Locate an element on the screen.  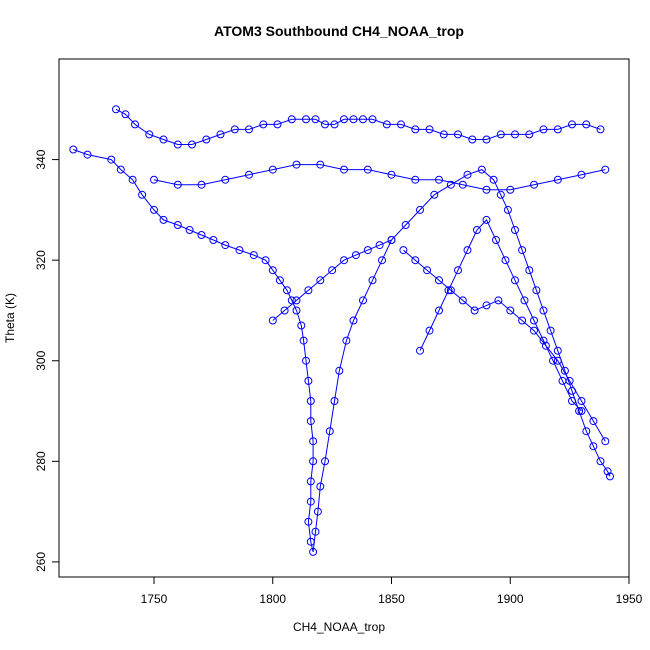
x-axis: 1750 1800 1850 1900 1950 is located at coordinates (392, 591).